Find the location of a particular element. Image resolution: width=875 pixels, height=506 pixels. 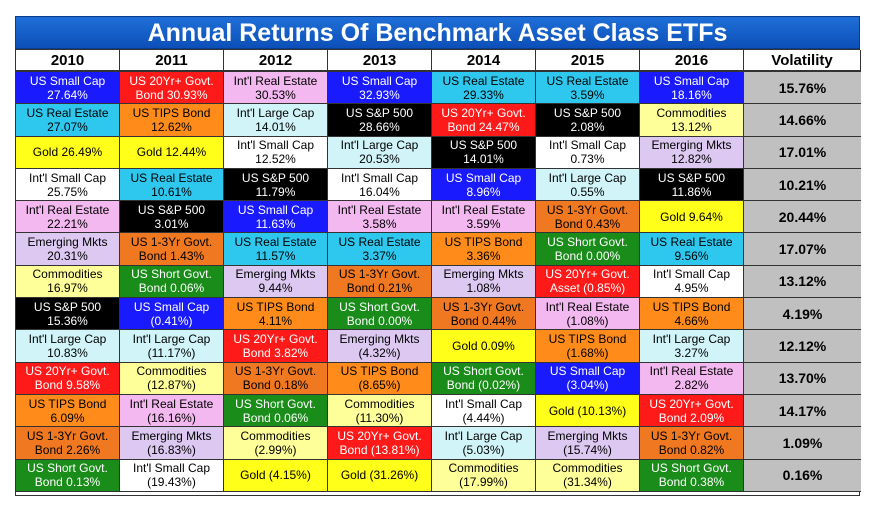

return-cell: US S&P 500 2.08% is located at coordinates (588, 120).